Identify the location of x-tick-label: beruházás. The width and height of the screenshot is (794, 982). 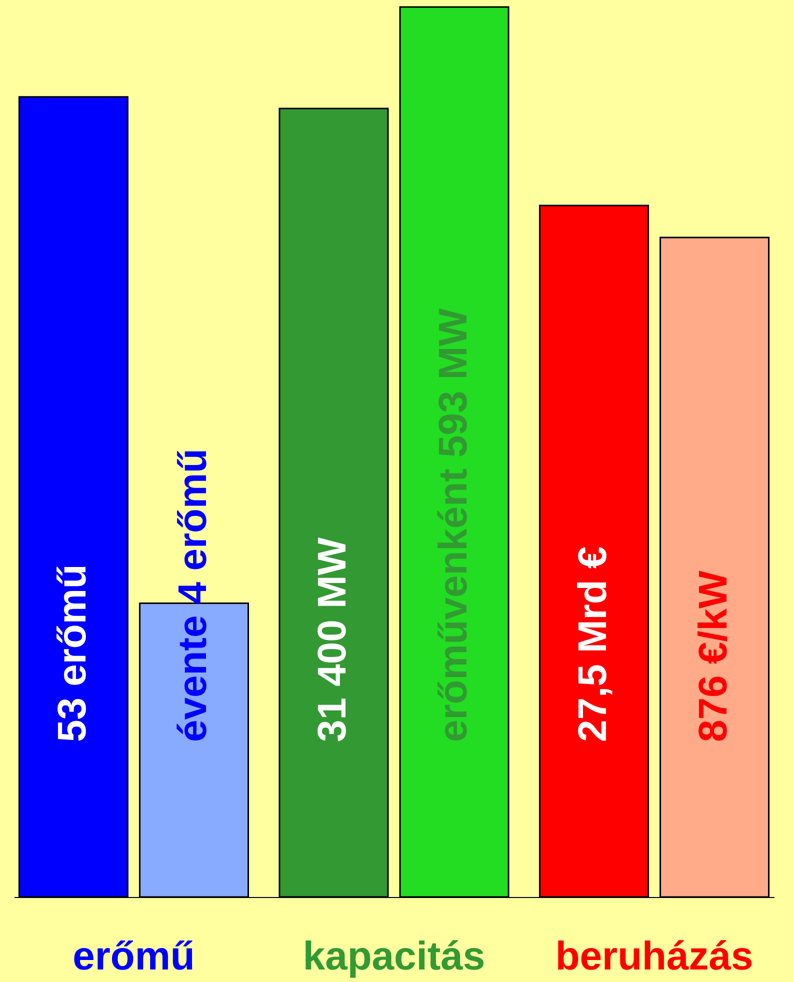
(654, 956).